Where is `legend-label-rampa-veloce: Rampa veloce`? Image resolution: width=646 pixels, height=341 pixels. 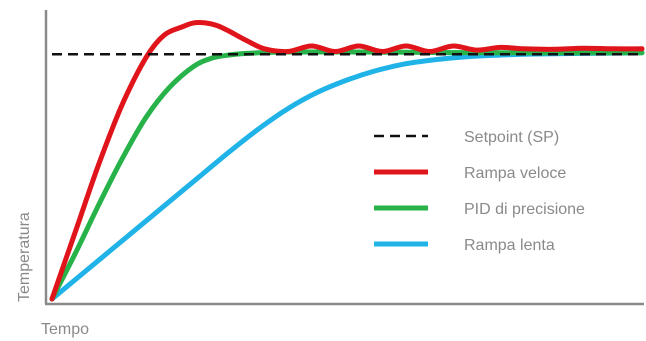
legend-label-rampa-veloce: Rampa veloce is located at coordinates (515, 173).